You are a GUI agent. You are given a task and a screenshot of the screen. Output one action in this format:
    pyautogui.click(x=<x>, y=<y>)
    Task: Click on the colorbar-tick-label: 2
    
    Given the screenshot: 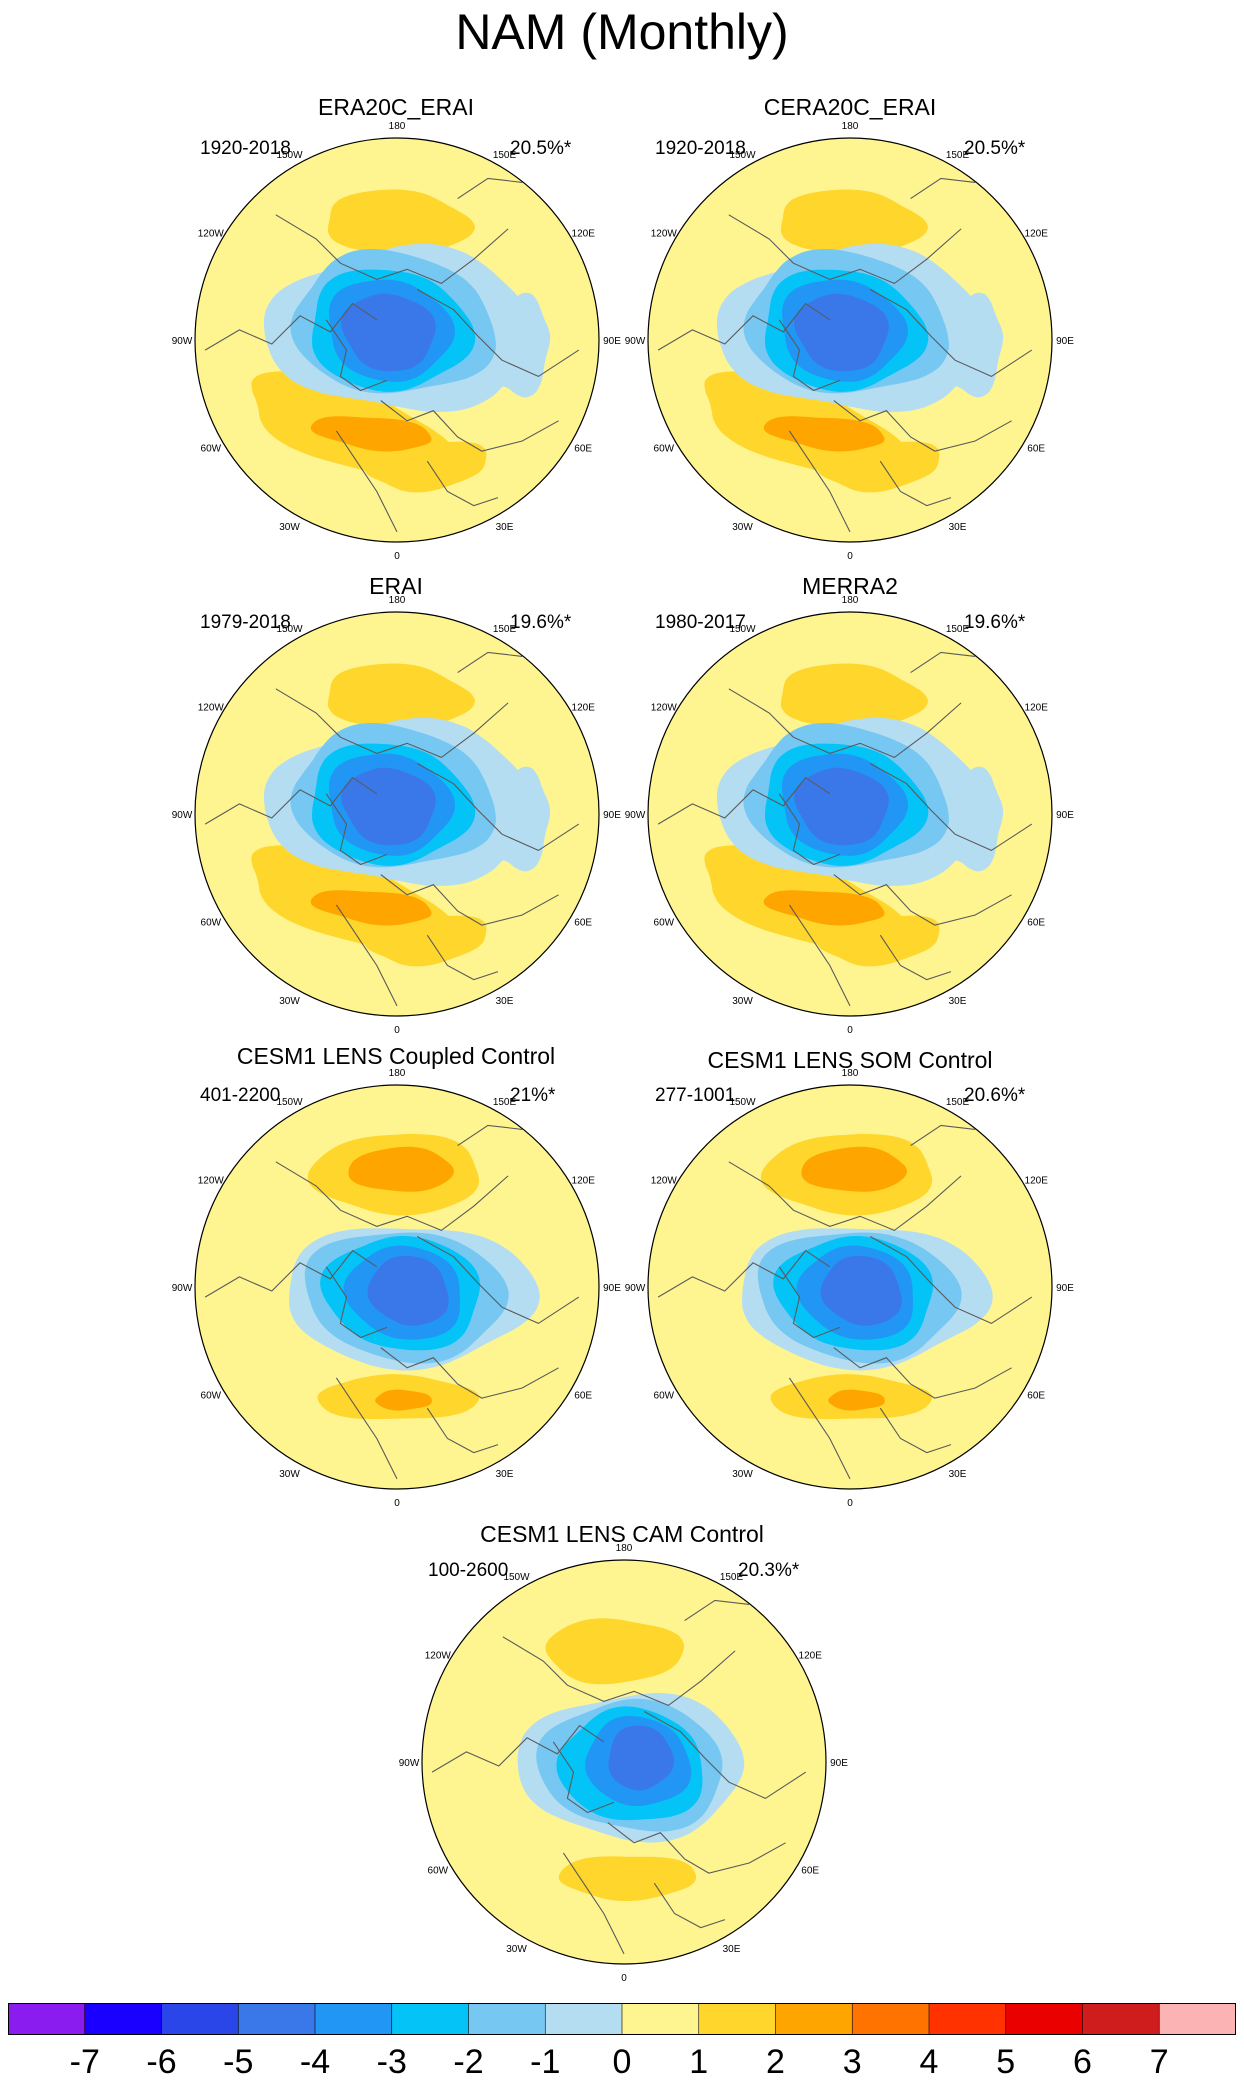 What is the action you would take?
    pyautogui.click(x=775, y=2062)
    